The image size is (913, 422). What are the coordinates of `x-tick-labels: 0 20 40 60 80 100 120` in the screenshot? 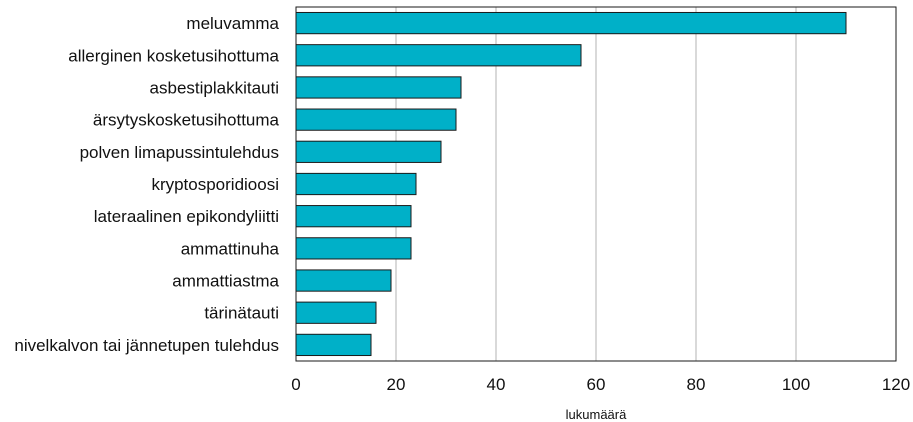 It's located at (600, 384).